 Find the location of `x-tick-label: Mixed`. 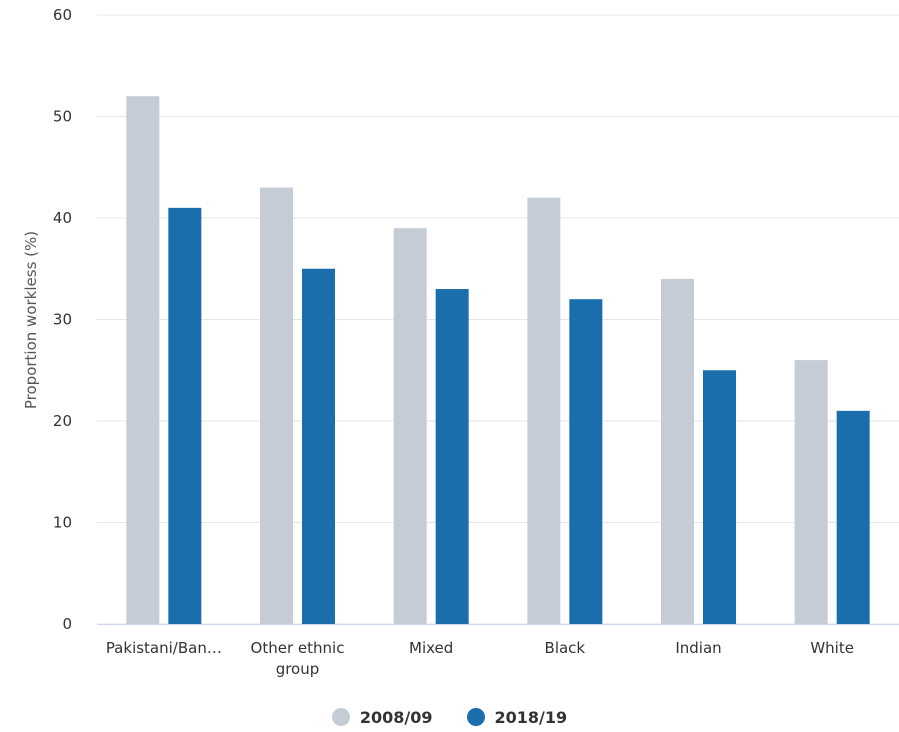

x-tick-label: Mixed is located at coordinates (431, 648).